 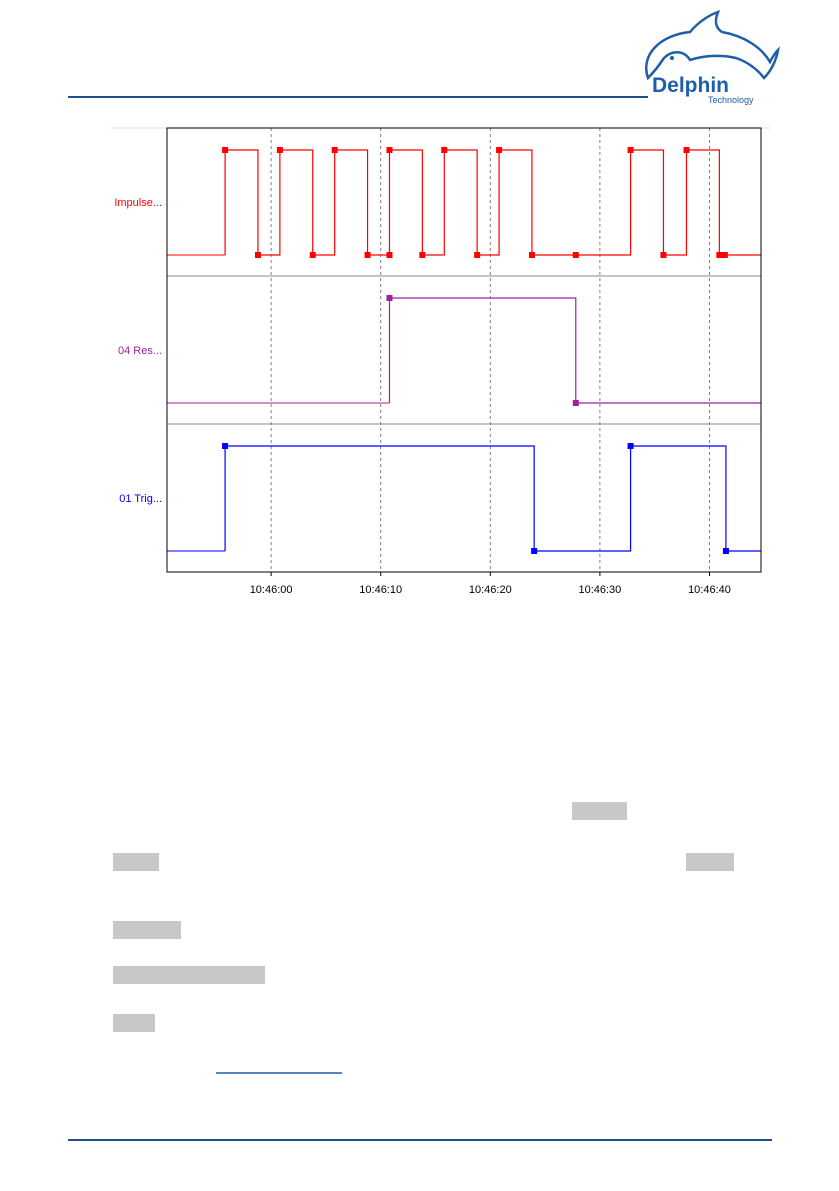 I want to click on x-tick-label: 10:46:40, so click(x=709, y=590).